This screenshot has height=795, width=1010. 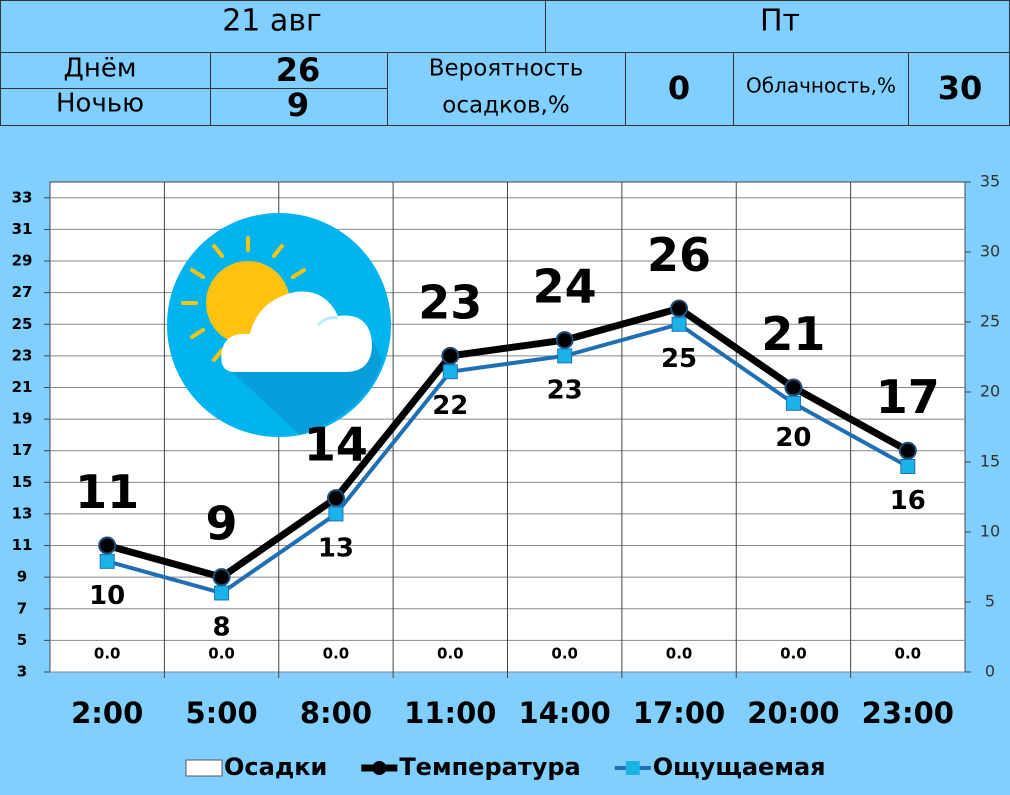 I want to click on legend-label: Температура, so click(x=489, y=767).